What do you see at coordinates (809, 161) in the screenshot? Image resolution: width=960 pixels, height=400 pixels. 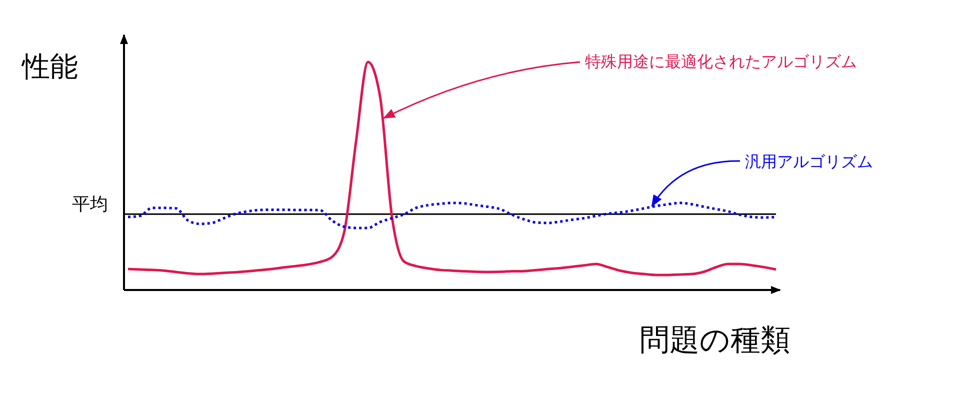 I see `text: 汎用アルゴリズム` at bounding box center [809, 161].